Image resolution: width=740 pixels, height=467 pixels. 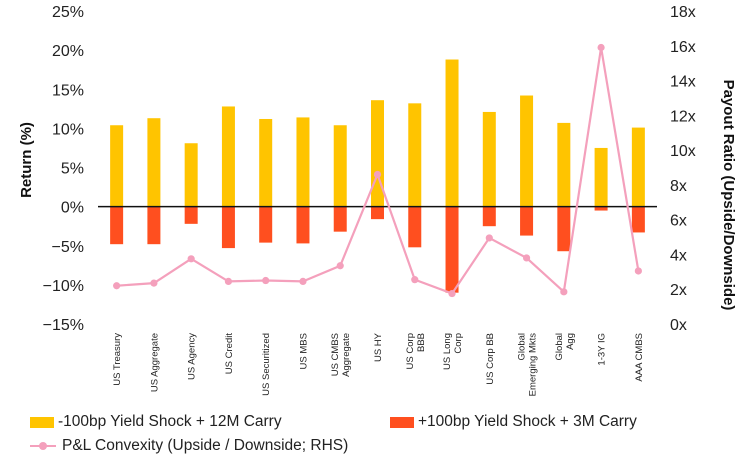 I want to click on left-tick-label: 20%, so click(x=68, y=51).